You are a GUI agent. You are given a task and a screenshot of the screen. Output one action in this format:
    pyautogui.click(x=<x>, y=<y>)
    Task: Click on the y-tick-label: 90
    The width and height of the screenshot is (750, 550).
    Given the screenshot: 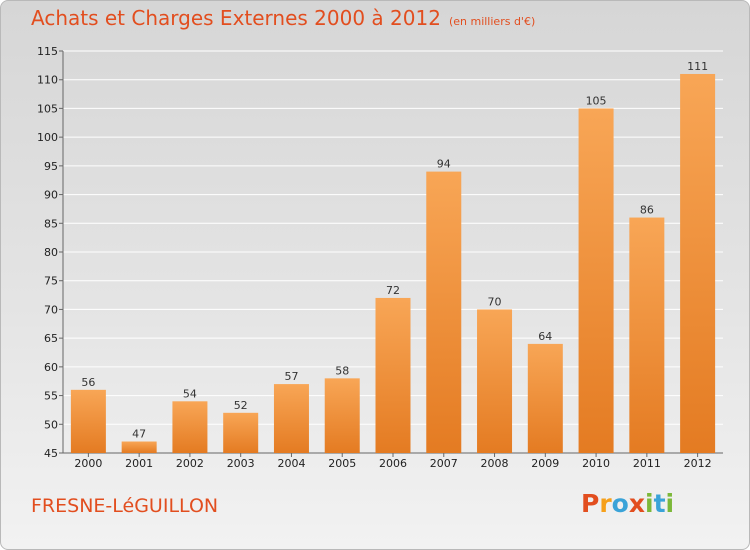 What is the action you would take?
    pyautogui.click(x=51, y=195)
    